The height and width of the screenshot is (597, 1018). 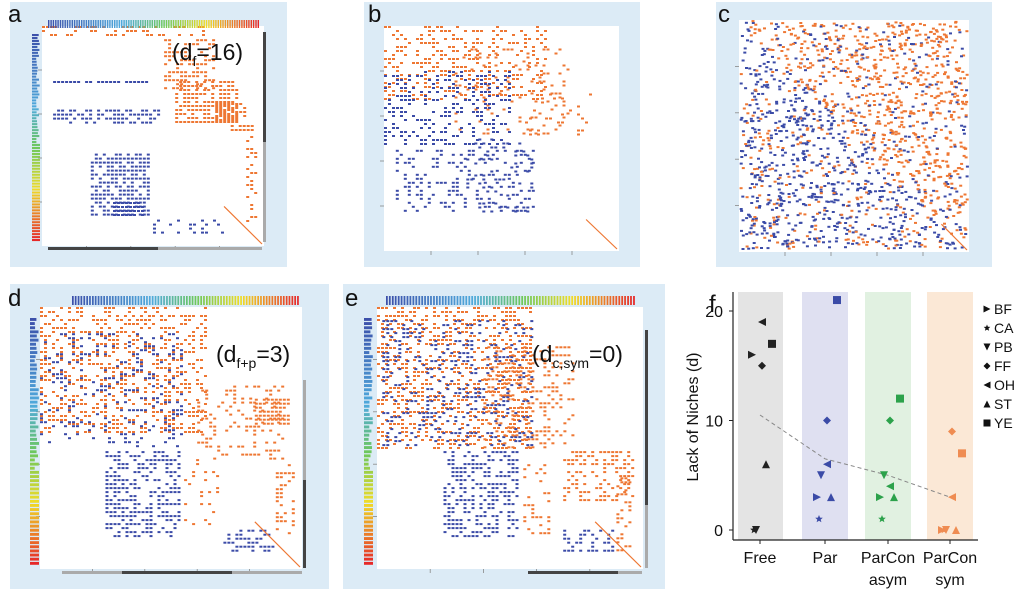 I want to click on legend-label: YE, so click(x=1003, y=423).